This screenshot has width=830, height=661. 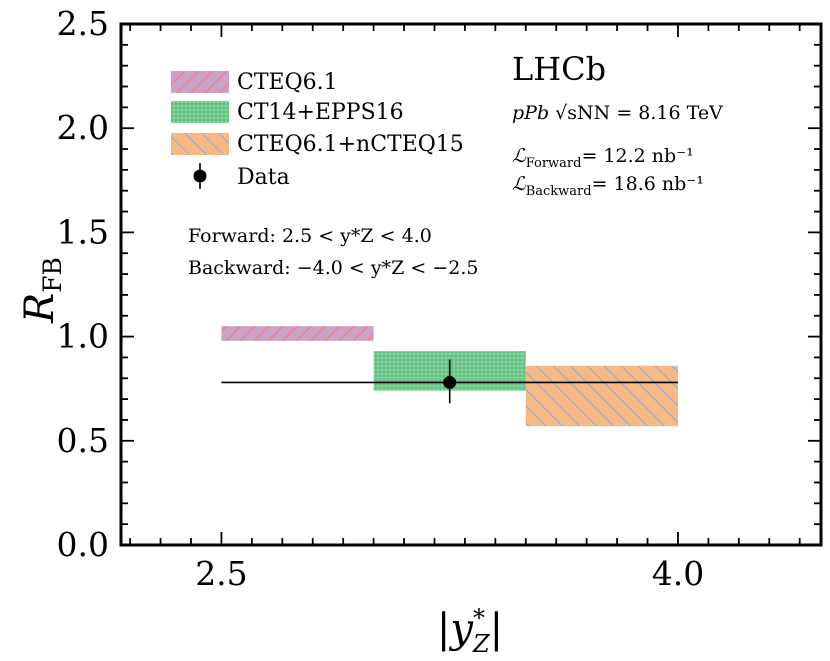 What do you see at coordinates (83, 23) in the screenshot?
I see `y-tick-label: 2.5` at bounding box center [83, 23].